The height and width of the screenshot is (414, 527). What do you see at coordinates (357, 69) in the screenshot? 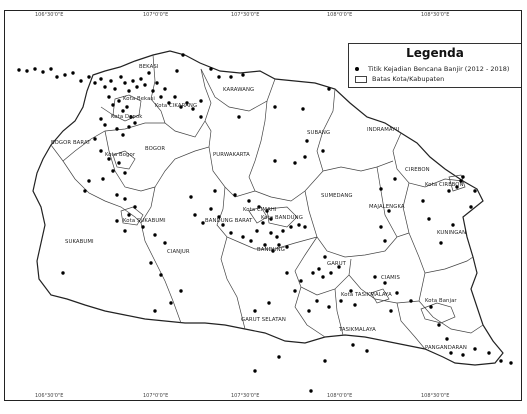
I see `point-marker-icon` at bounding box center [357, 69].